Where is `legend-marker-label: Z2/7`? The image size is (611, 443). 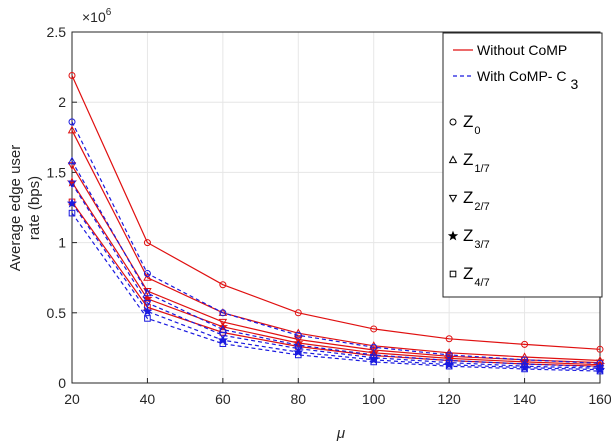 legend-marker-label: Z2/7 is located at coordinates (476, 200).